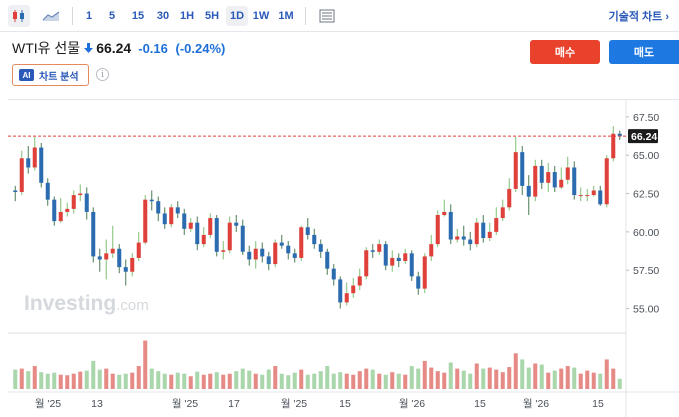 This screenshot has width=679, height=417. What do you see at coordinates (89, 16) in the screenshot?
I see `timeframe-1m: 1` at bounding box center [89, 16].